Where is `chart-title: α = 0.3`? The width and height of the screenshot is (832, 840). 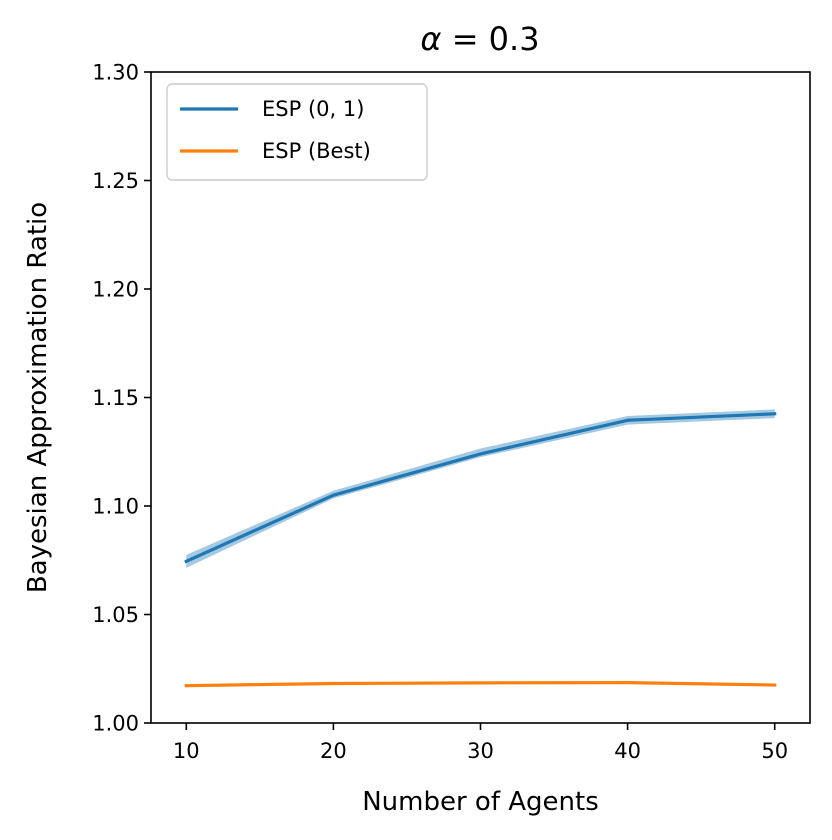
chart-title: α = 0.3 is located at coordinates (479, 39).